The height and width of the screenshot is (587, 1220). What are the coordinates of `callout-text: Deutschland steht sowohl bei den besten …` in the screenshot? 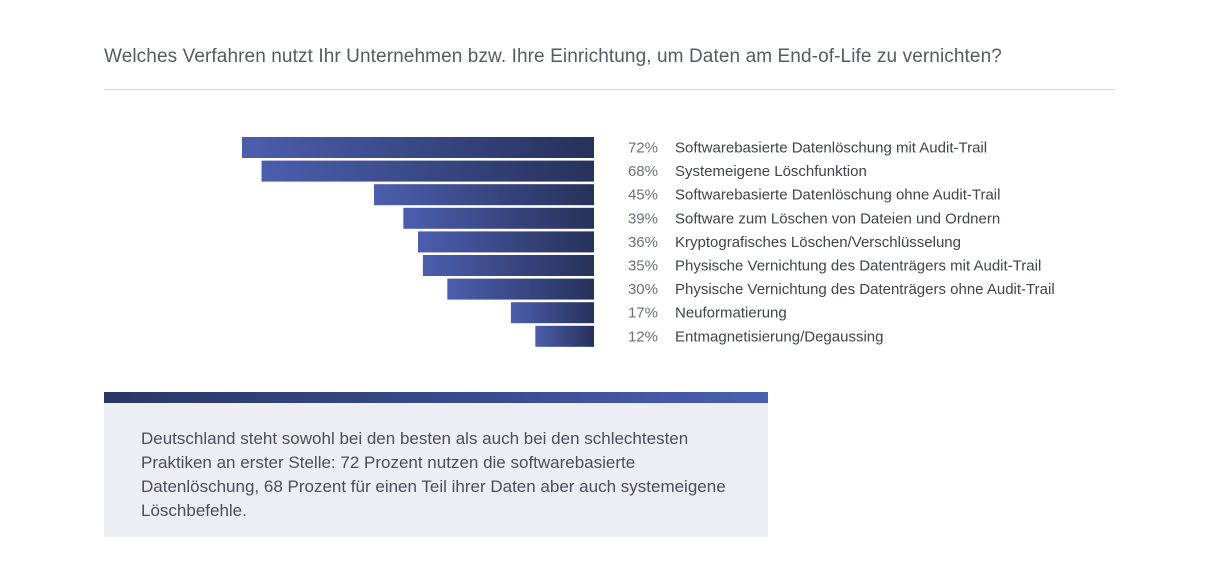 It's located at (433, 474).